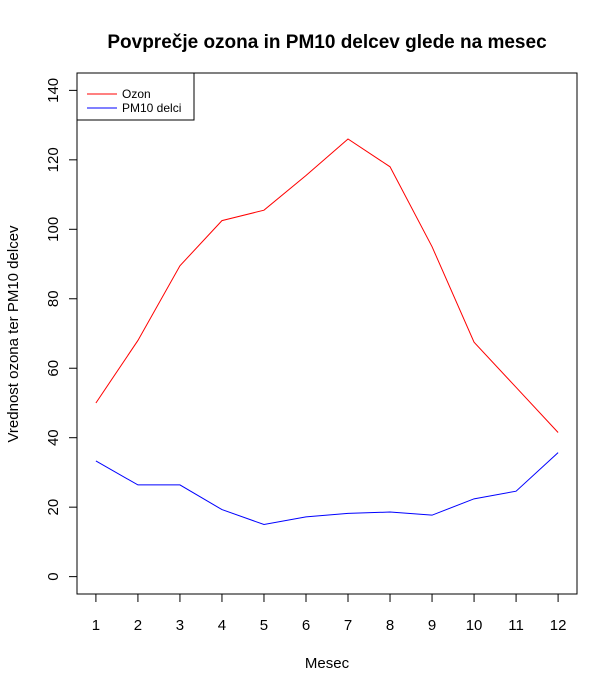 The width and height of the screenshot is (616, 693). Describe the element at coordinates (474, 625) in the screenshot. I see `x-tick-label: 10` at that location.